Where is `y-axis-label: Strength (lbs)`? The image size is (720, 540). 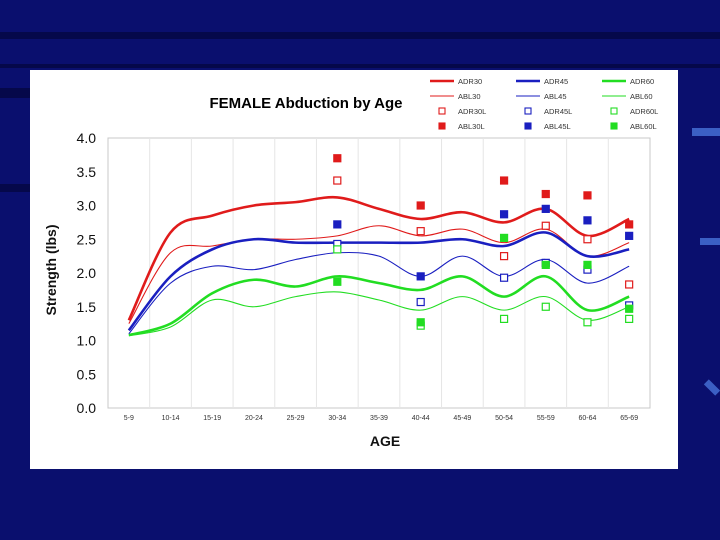
y-axis-label: Strength (lbs) is located at coordinates (51, 270).